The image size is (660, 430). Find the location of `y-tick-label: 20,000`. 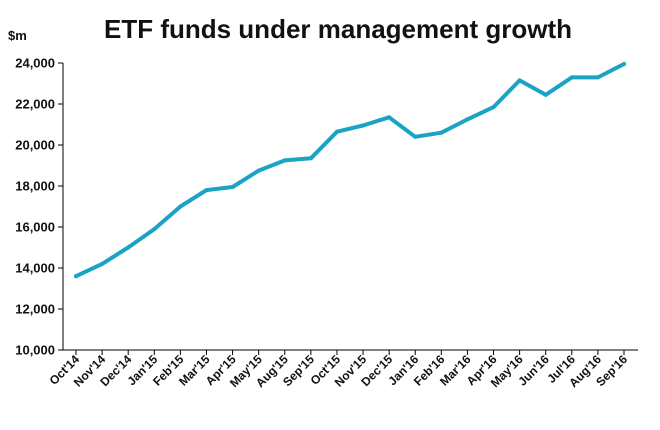

y-tick-label: 20,000 is located at coordinates (35, 145).